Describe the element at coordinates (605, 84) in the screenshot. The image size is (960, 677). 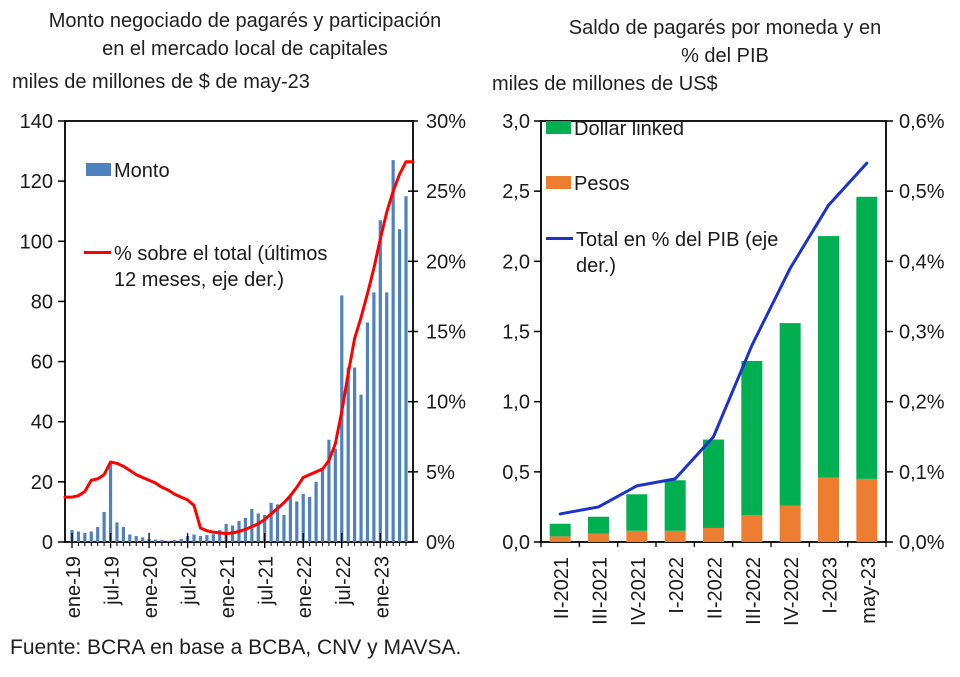
I see `right-chart-unit-label: miles de millones de US$` at that location.